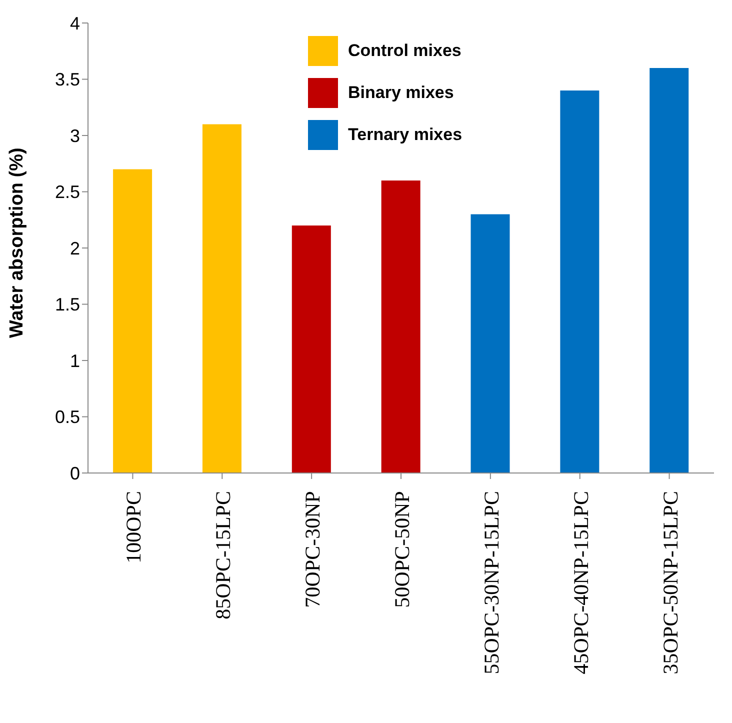 The image size is (732, 723). I want to click on legend-label: Ternary mixes, so click(405, 135).